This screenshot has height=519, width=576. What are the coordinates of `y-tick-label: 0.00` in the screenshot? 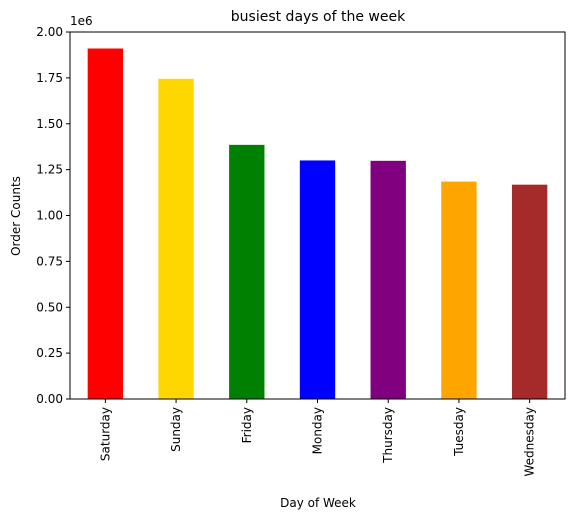 It's located at (49, 399).